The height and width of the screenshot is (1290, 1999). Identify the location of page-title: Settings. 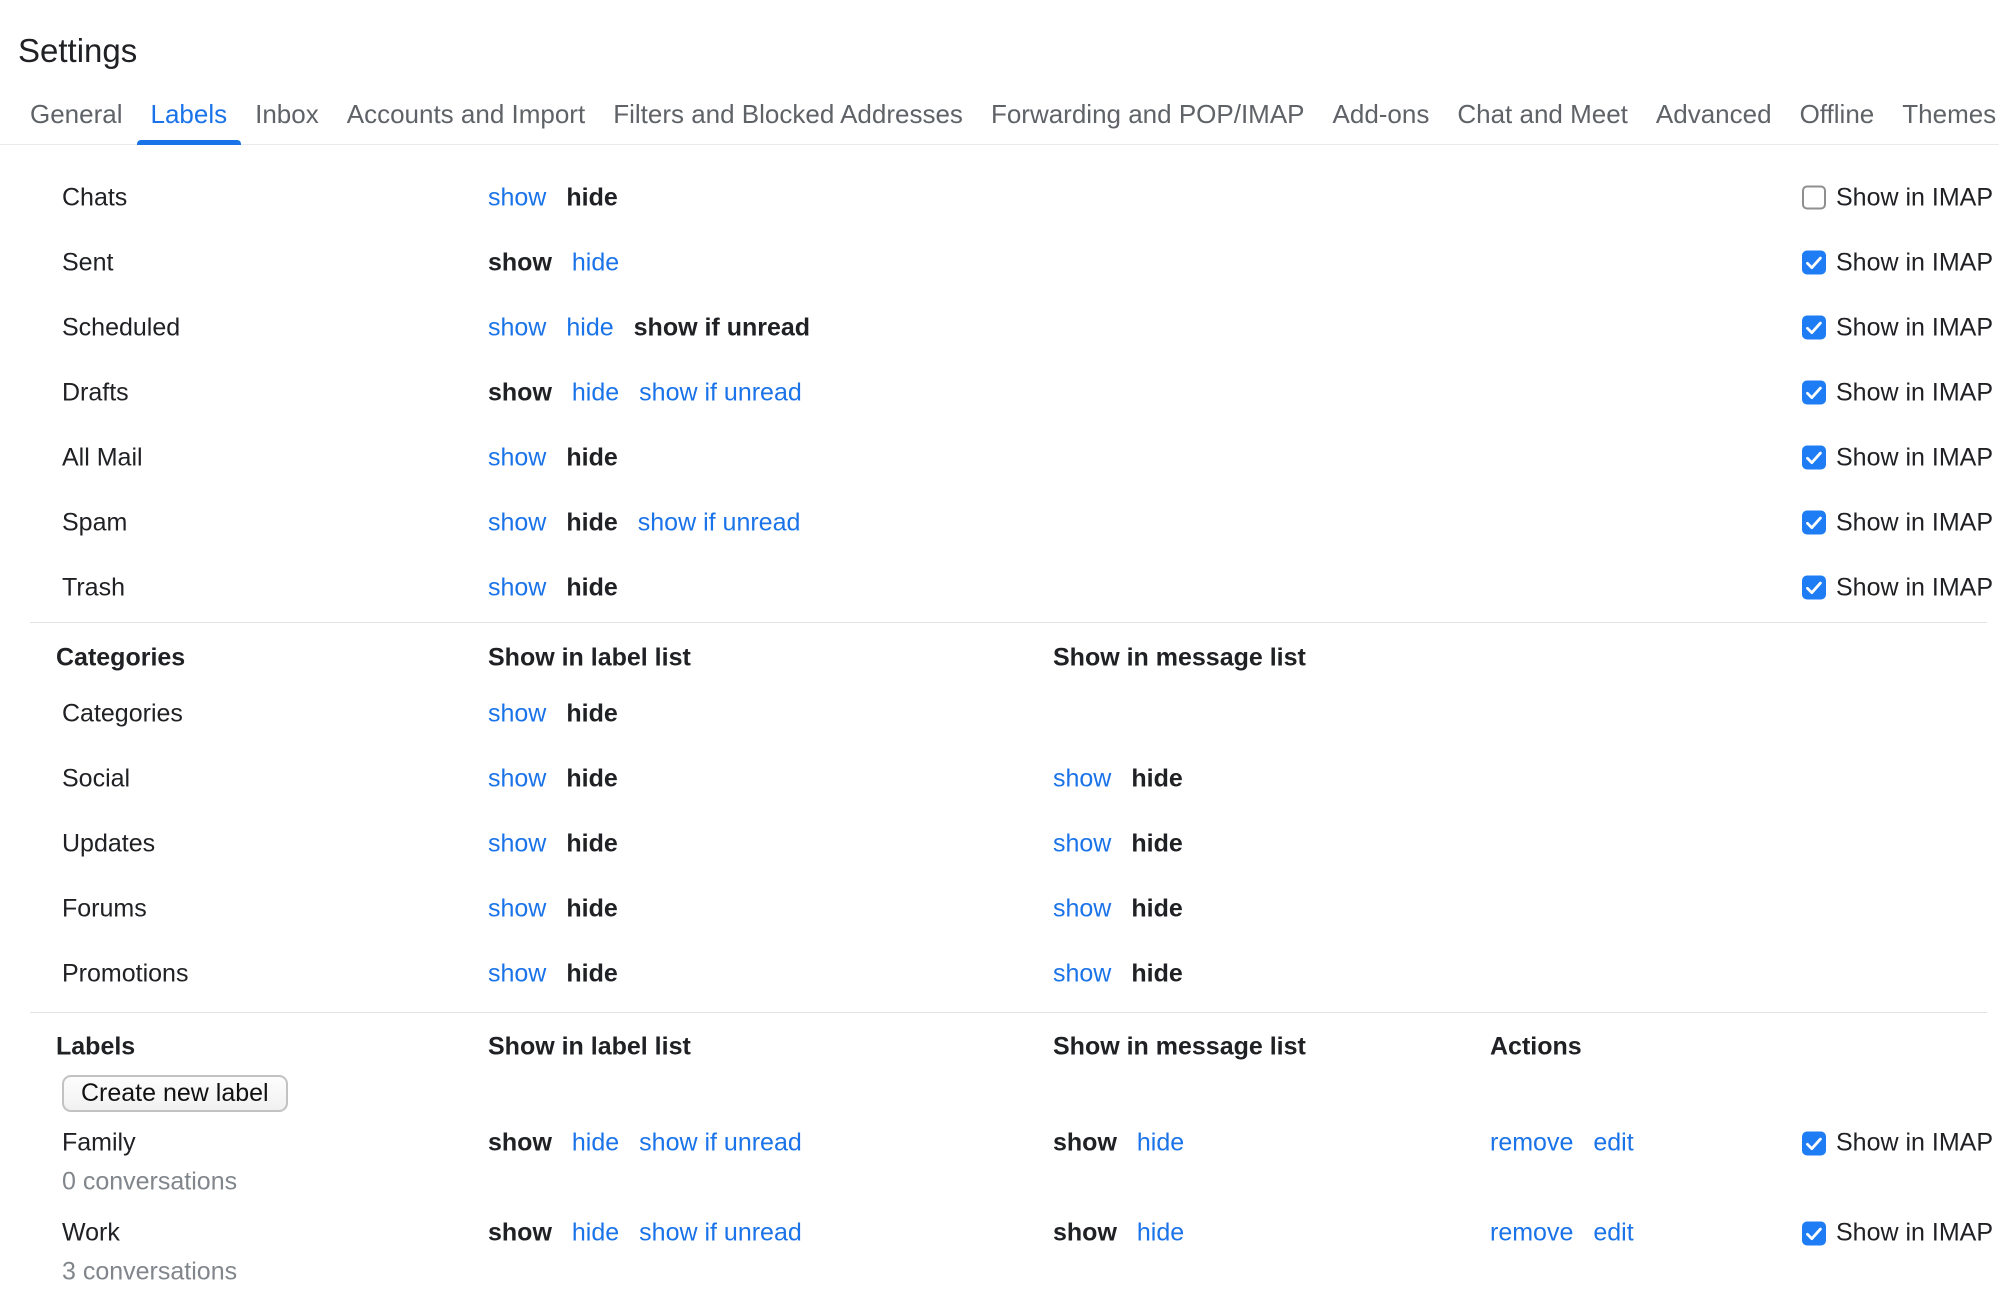
(78, 51).